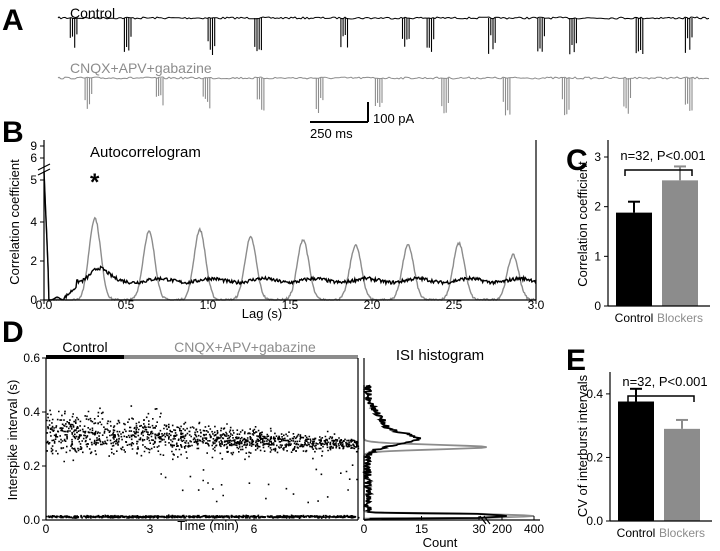 This screenshot has height=551, width=720. Describe the element at coordinates (536, 305) in the screenshot. I see `autocorr-x-tick-6: 3.0` at that location.